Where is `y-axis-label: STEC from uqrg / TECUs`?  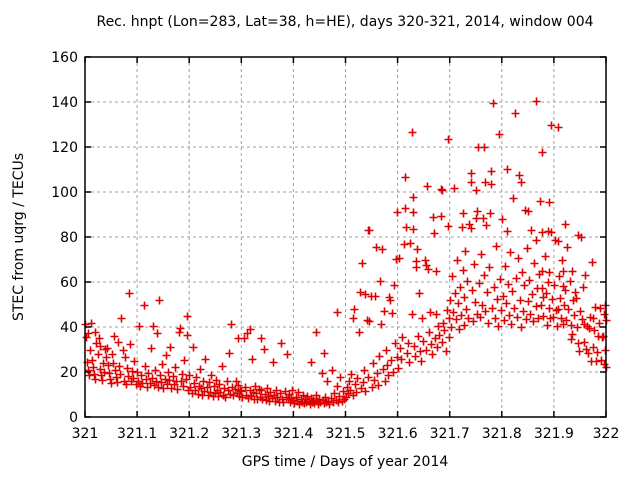 y-axis-label: STEC from uqrg / TECUs is located at coordinates (19, 237).